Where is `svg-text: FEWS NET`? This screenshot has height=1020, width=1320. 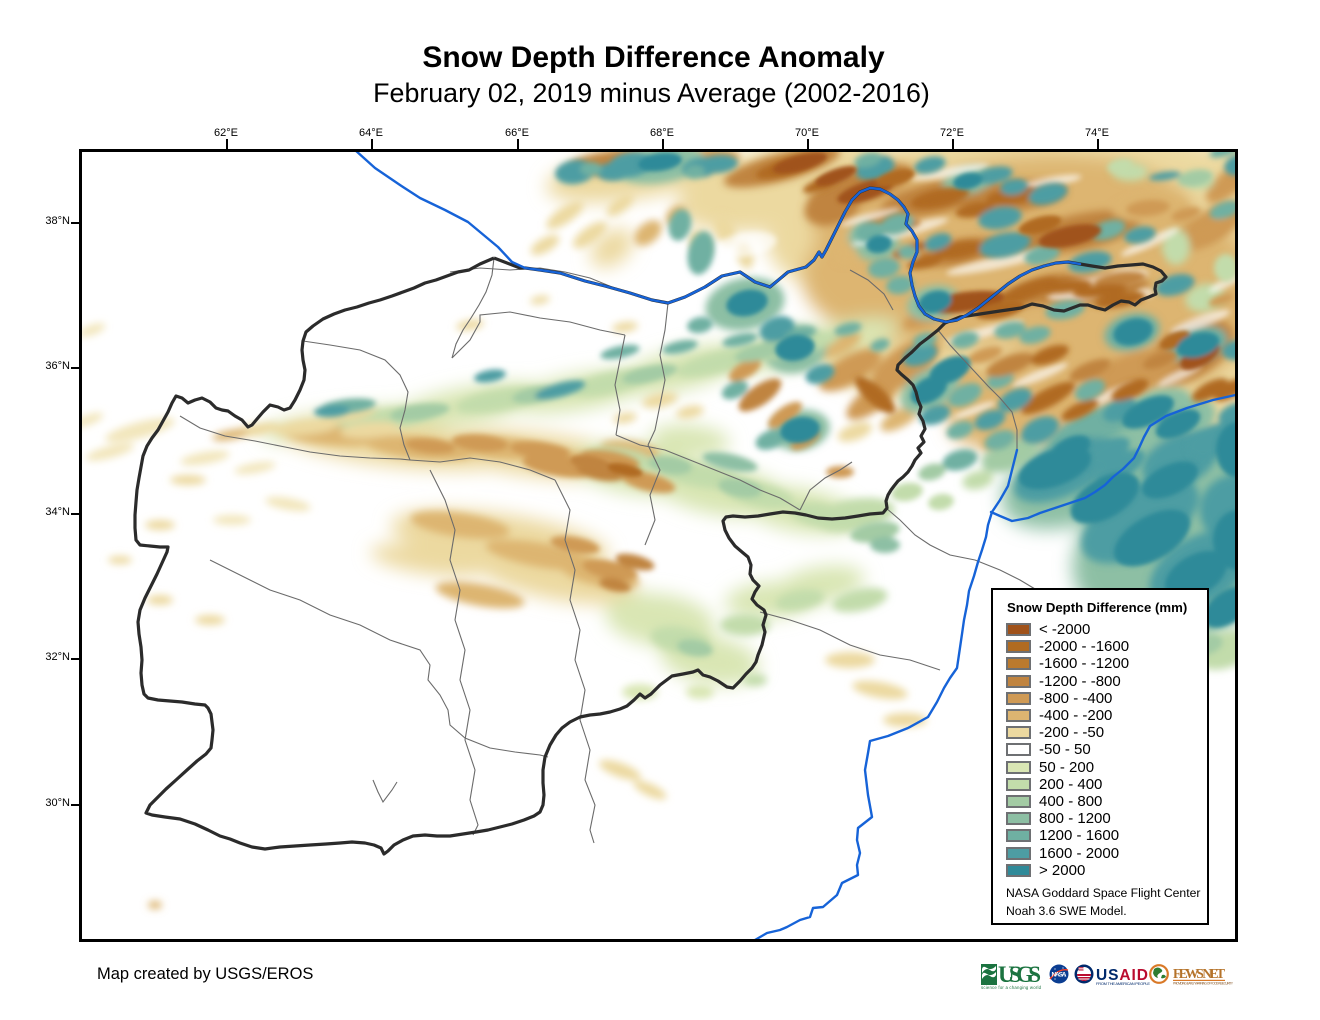 svg-text: FEWS NET is located at coordinates (1199, 973).